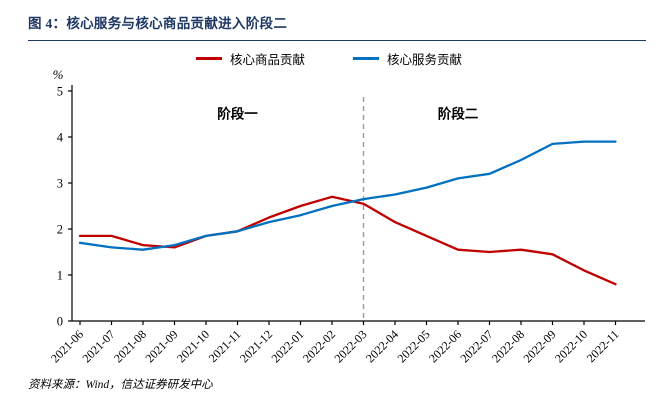 The height and width of the screenshot is (409, 658). What do you see at coordinates (58, 74) in the screenshot?
I see `y-axis-unit-label: %` at bounding box center [58, 74].